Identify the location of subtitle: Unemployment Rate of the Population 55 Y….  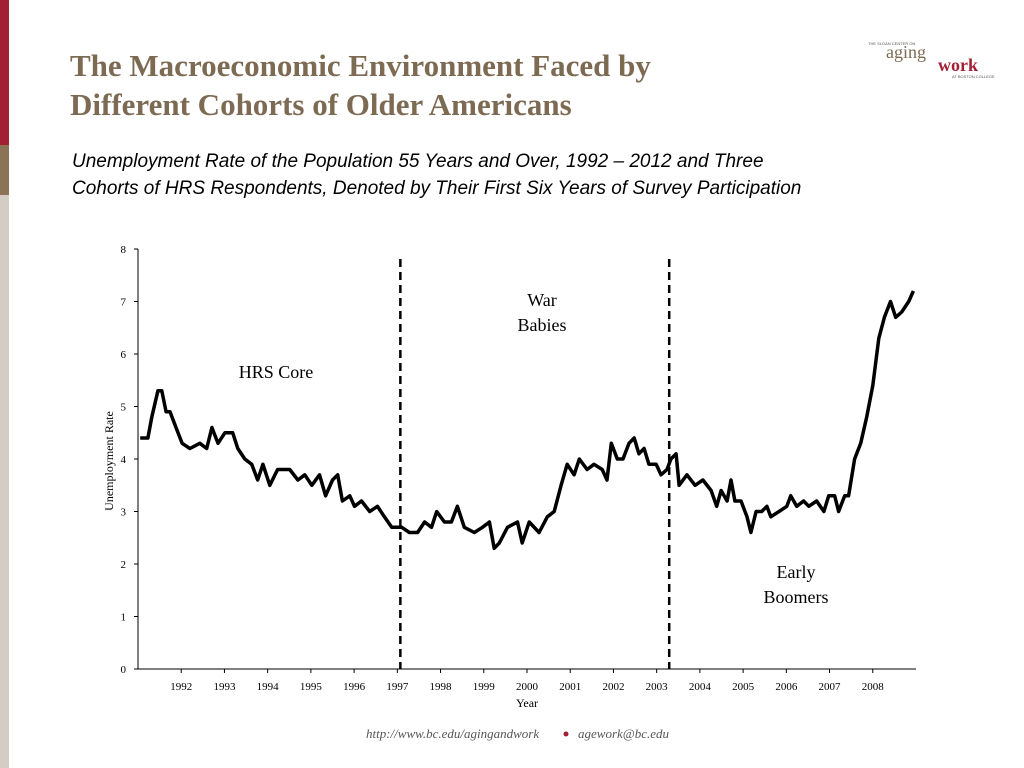
(418, 161).